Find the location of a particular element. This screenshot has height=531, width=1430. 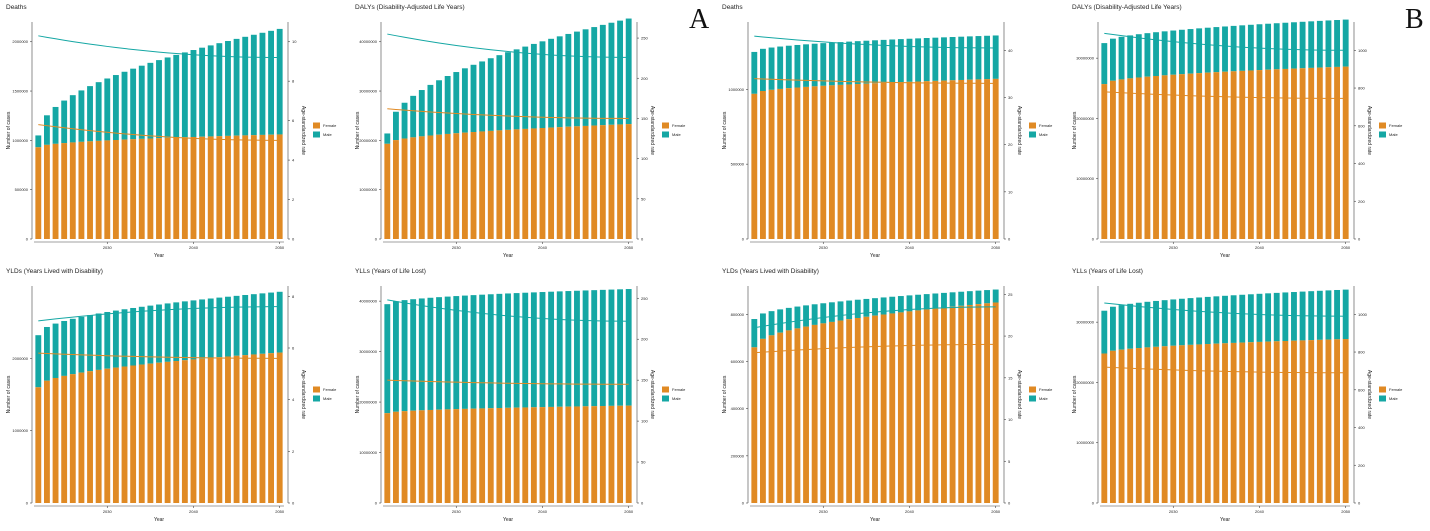

y-tick-label: 20000000 is located at coordinates (1085, 118).